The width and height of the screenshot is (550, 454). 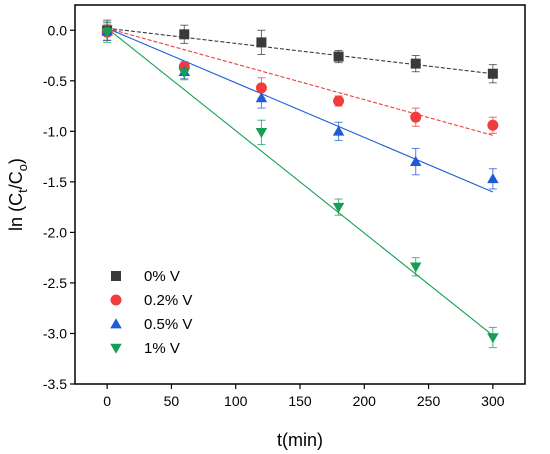 I want to click on y-tick-label: -0.5, so click(x=55, y=81).